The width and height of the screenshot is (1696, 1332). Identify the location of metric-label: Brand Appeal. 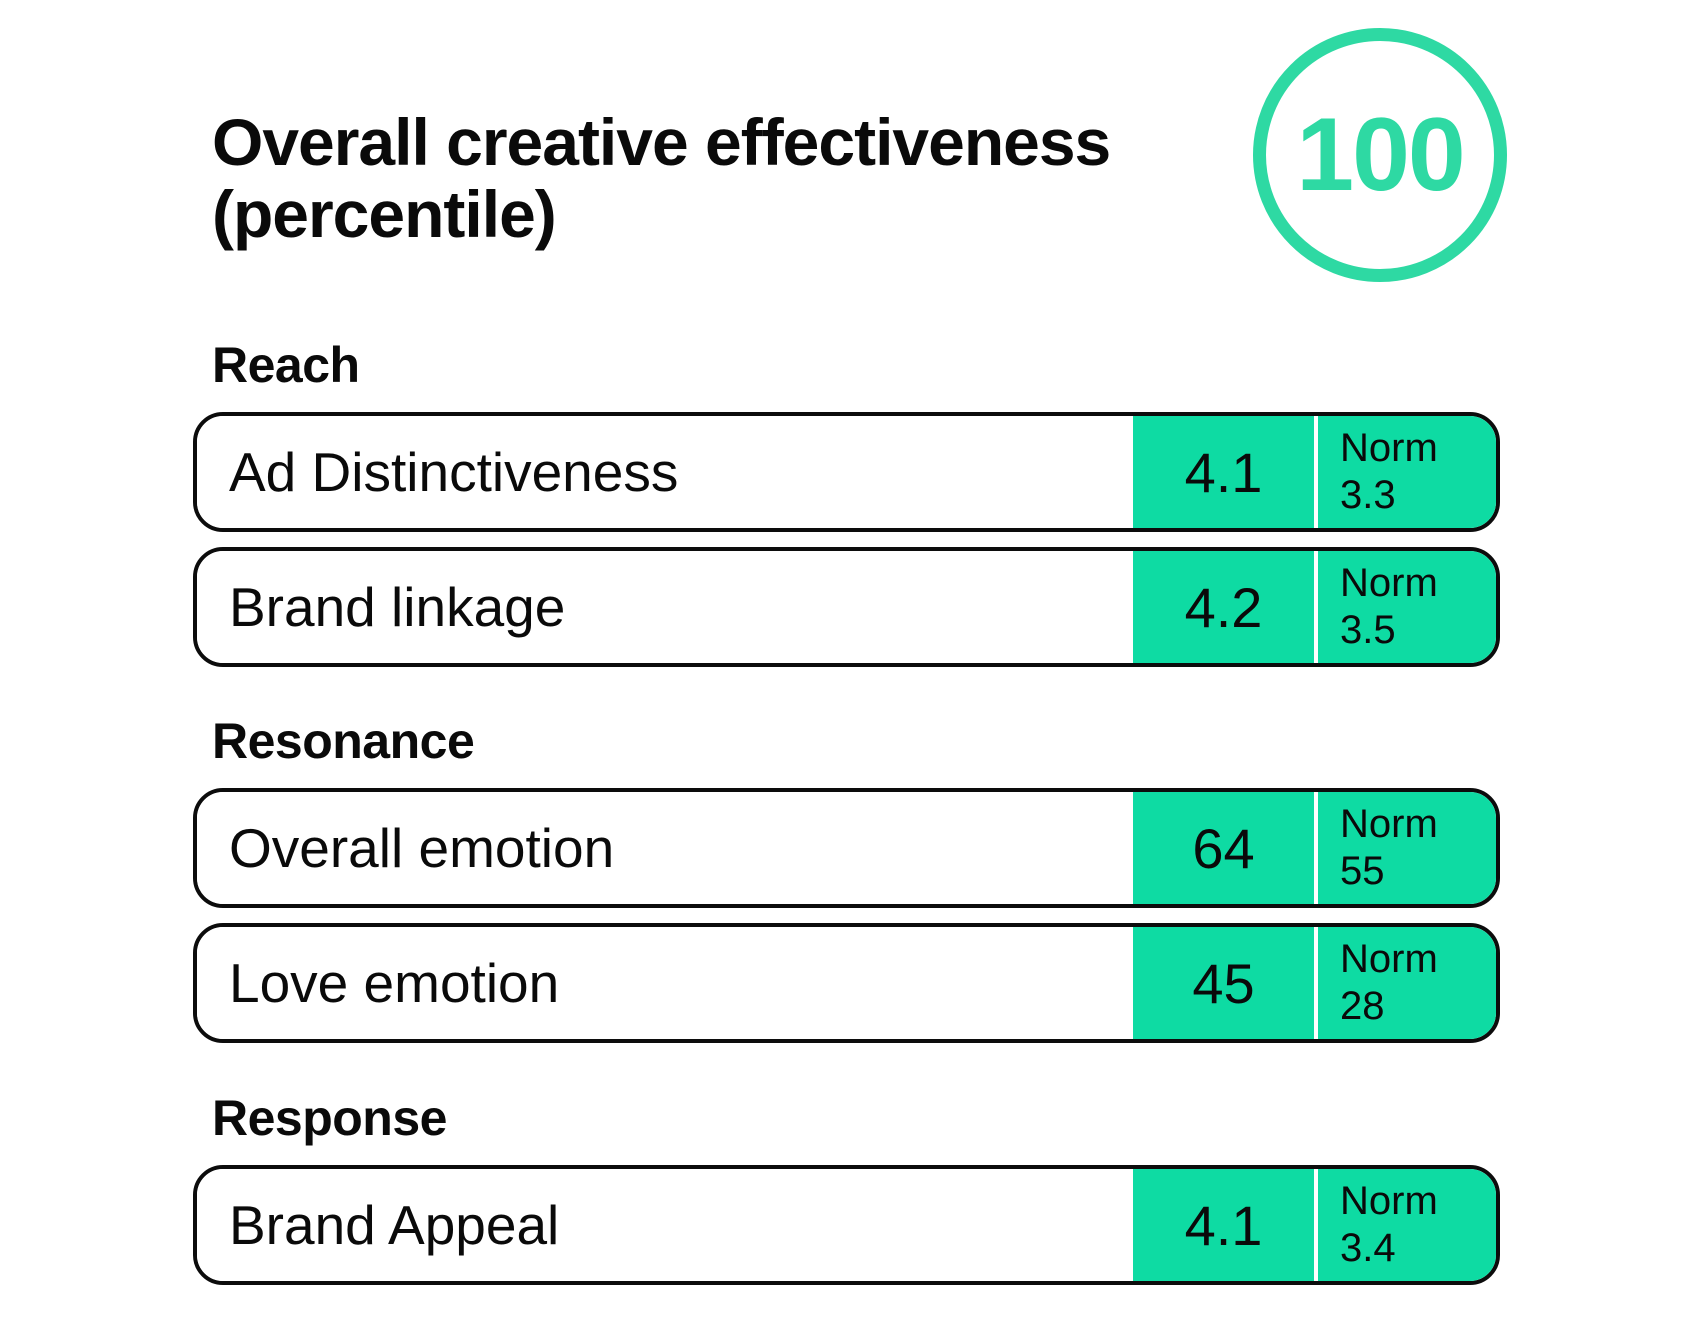
(665, 1225).